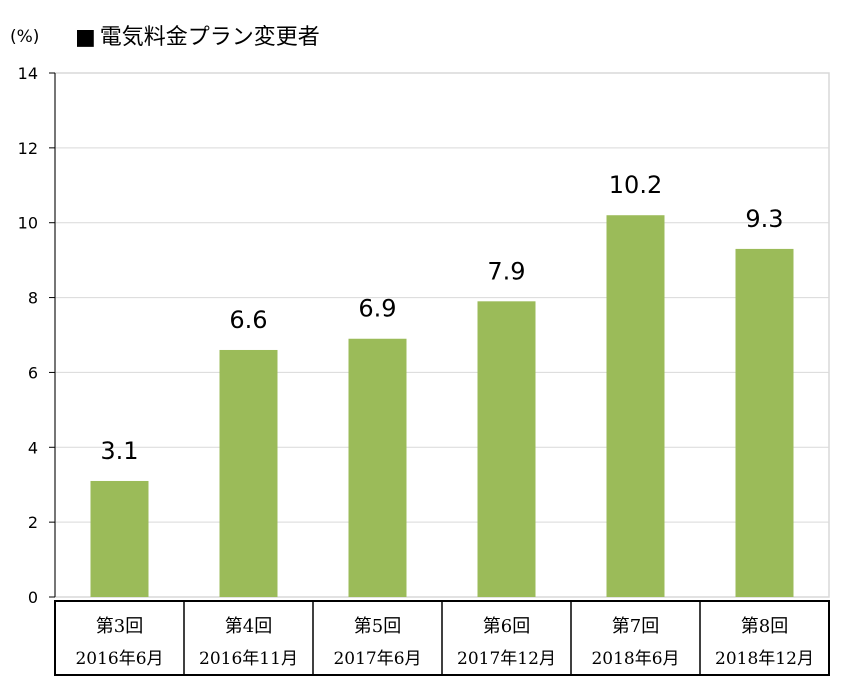 The width and height of the screenshot is (847, 689). What do you see at coordinates (28, 148) in the screenshot?
I see `y-tick-label: 12` at bounding box center [28, 148].